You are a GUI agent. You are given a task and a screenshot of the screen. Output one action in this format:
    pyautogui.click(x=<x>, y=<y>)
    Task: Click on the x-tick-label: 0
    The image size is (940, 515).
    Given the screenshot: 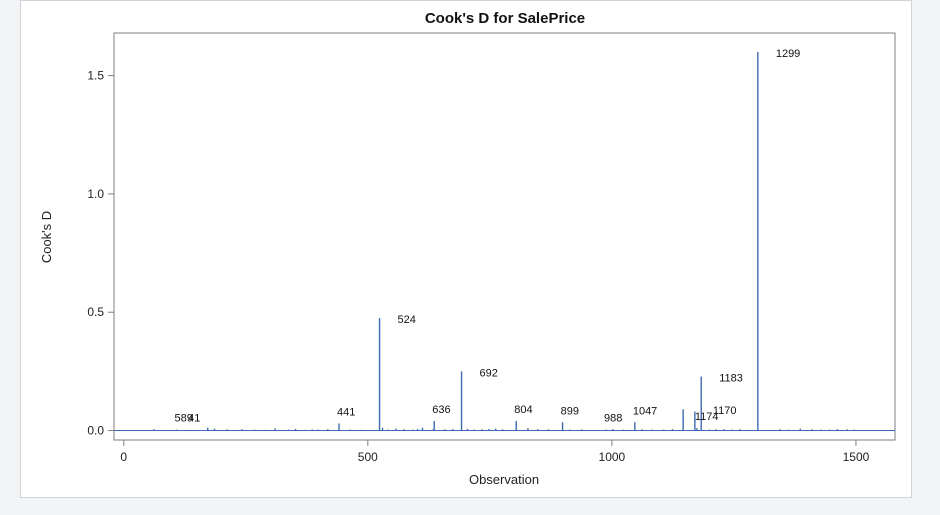 What is the action you would take?
    pyautogui.click(x=123, y=457)
    